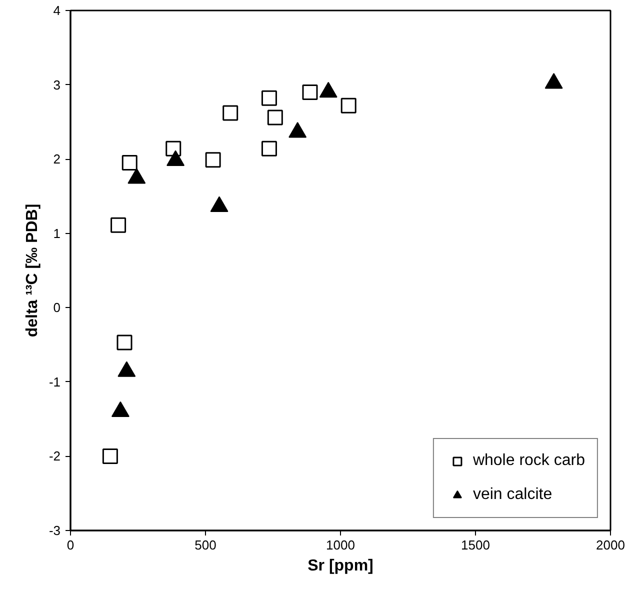 The image size is (634, 594). I want to click on y-tick-label: 0, so click(57, 308).